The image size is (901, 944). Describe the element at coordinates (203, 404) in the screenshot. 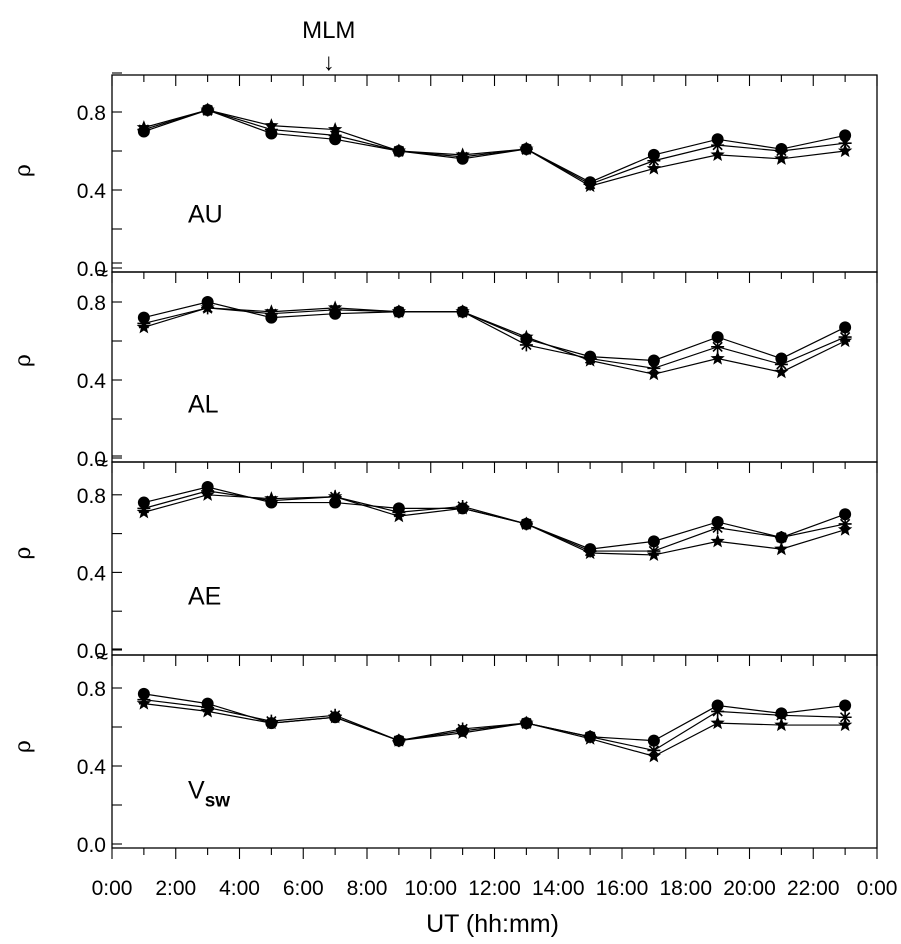

I see `panel-label: AL` at that location.